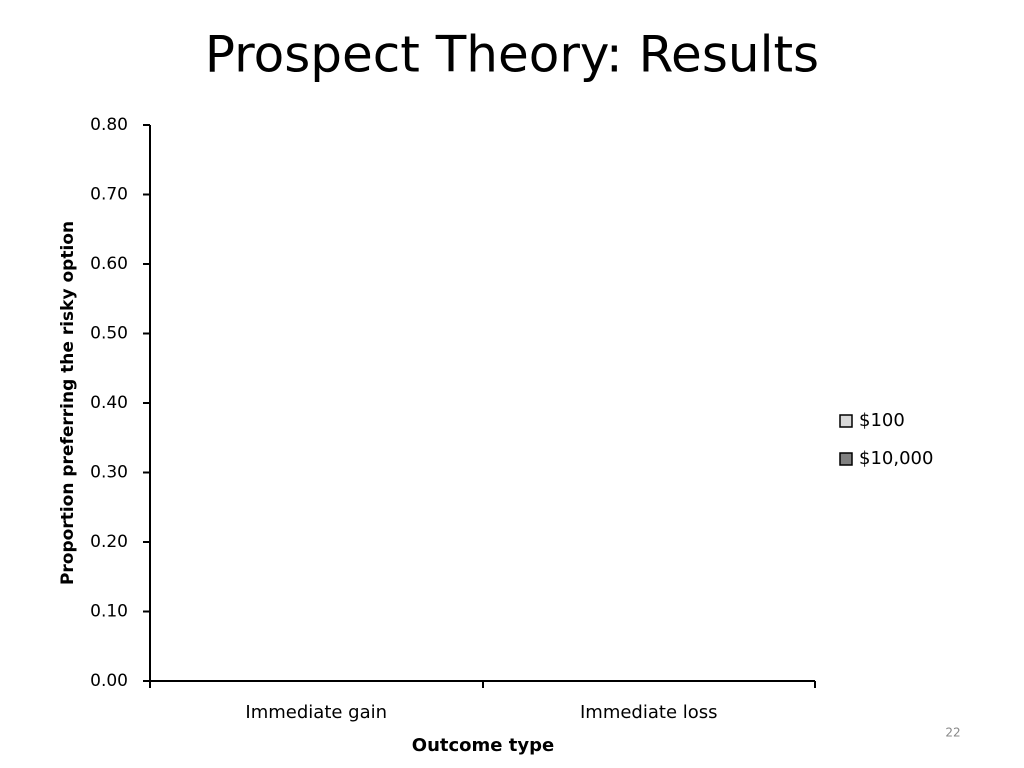 The image size is (1024, 768). Describe the element at coordinates (109, 334) in the screenshot. I see `y-tick-label: 0.50` at that location.